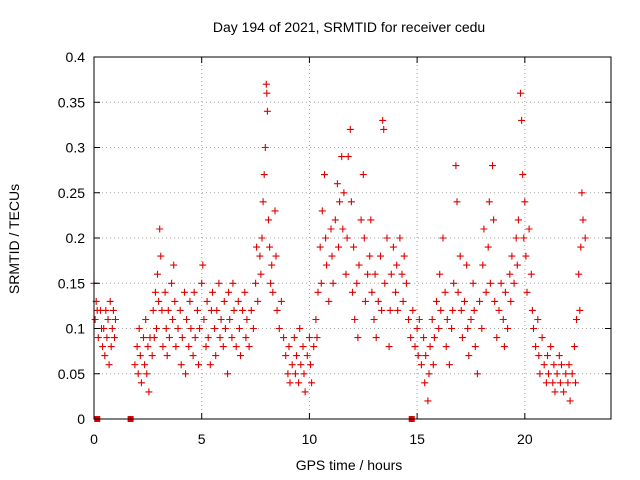  What do you see at coordinates (94, 439) in the screenshot?
I see `x-tick-label: 0` at bounding box center [94, 439].